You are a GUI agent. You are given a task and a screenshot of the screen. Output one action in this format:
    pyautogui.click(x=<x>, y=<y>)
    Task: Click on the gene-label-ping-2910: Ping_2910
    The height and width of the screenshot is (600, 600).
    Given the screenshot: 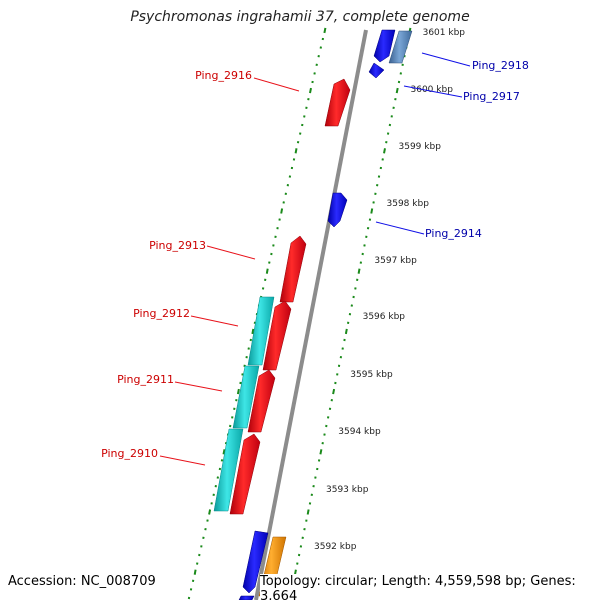 What is the action you would take?
    pyautogui.click(x=129, y=453)
    